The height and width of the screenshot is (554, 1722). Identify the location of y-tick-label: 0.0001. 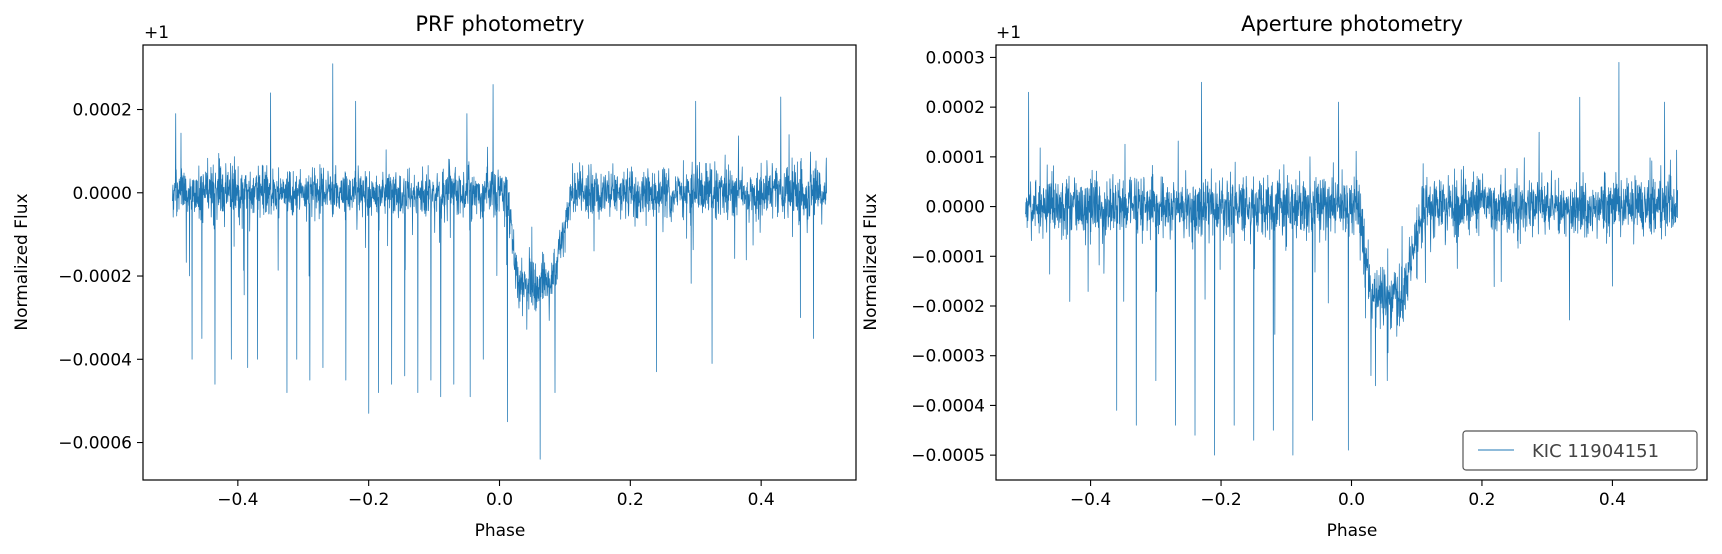
(955, 158).